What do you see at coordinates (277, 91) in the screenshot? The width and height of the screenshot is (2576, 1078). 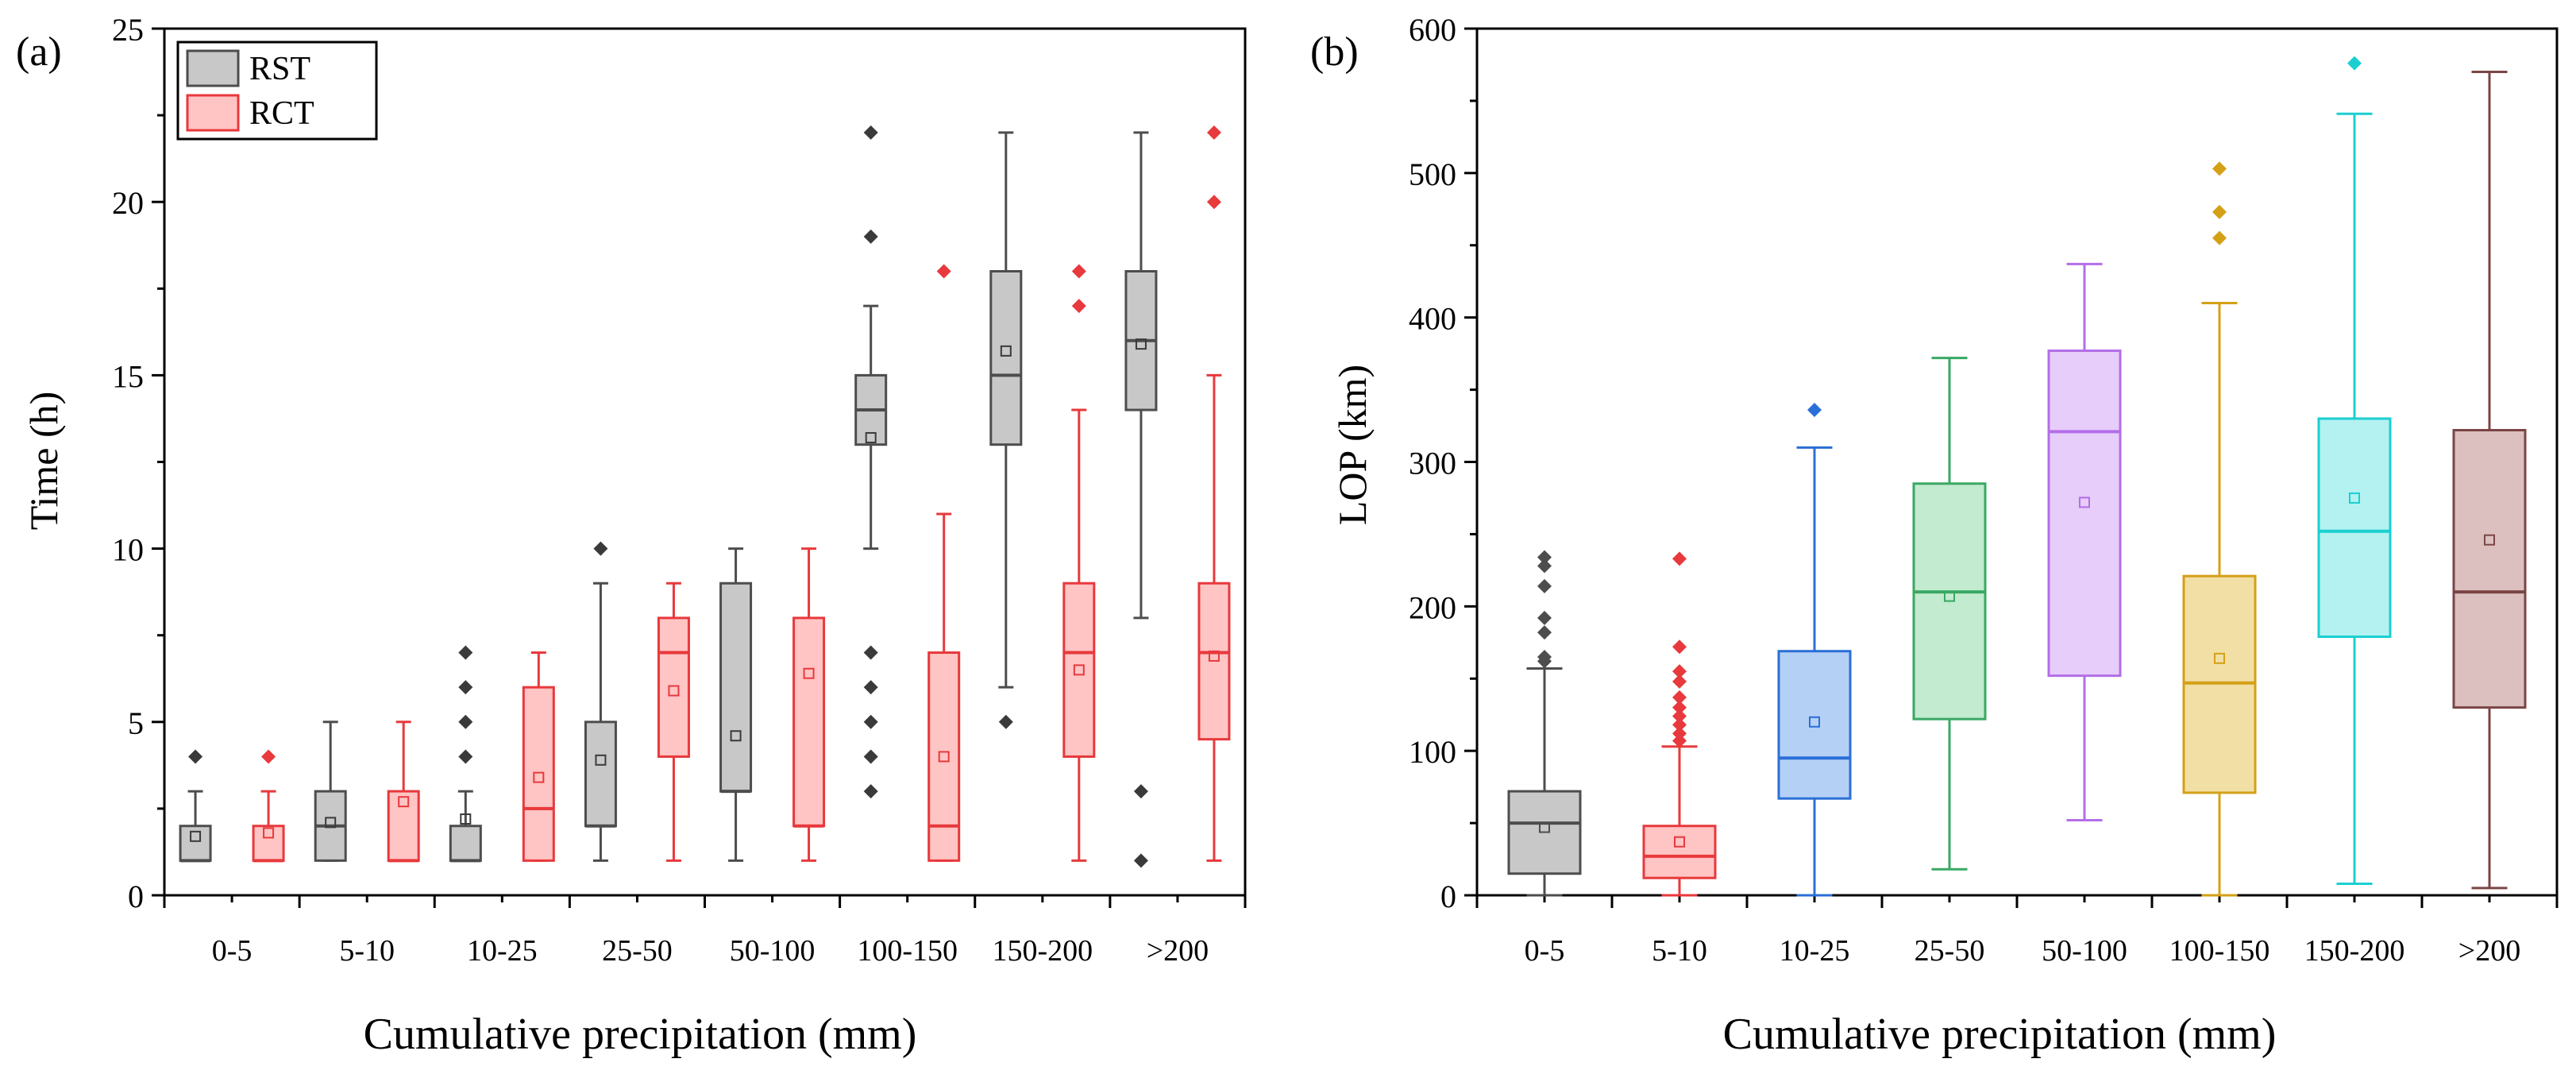 I see `panel-a-legend: RST RCT` at bounding box center [277, 91].